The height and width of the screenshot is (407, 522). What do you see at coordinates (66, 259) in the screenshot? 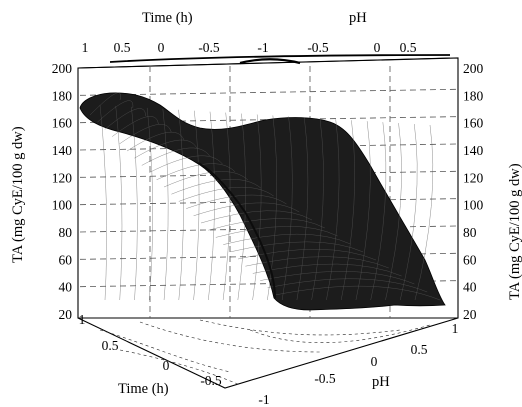
I see `z-tick-label-left: 60` at bounding box center [66, 259].